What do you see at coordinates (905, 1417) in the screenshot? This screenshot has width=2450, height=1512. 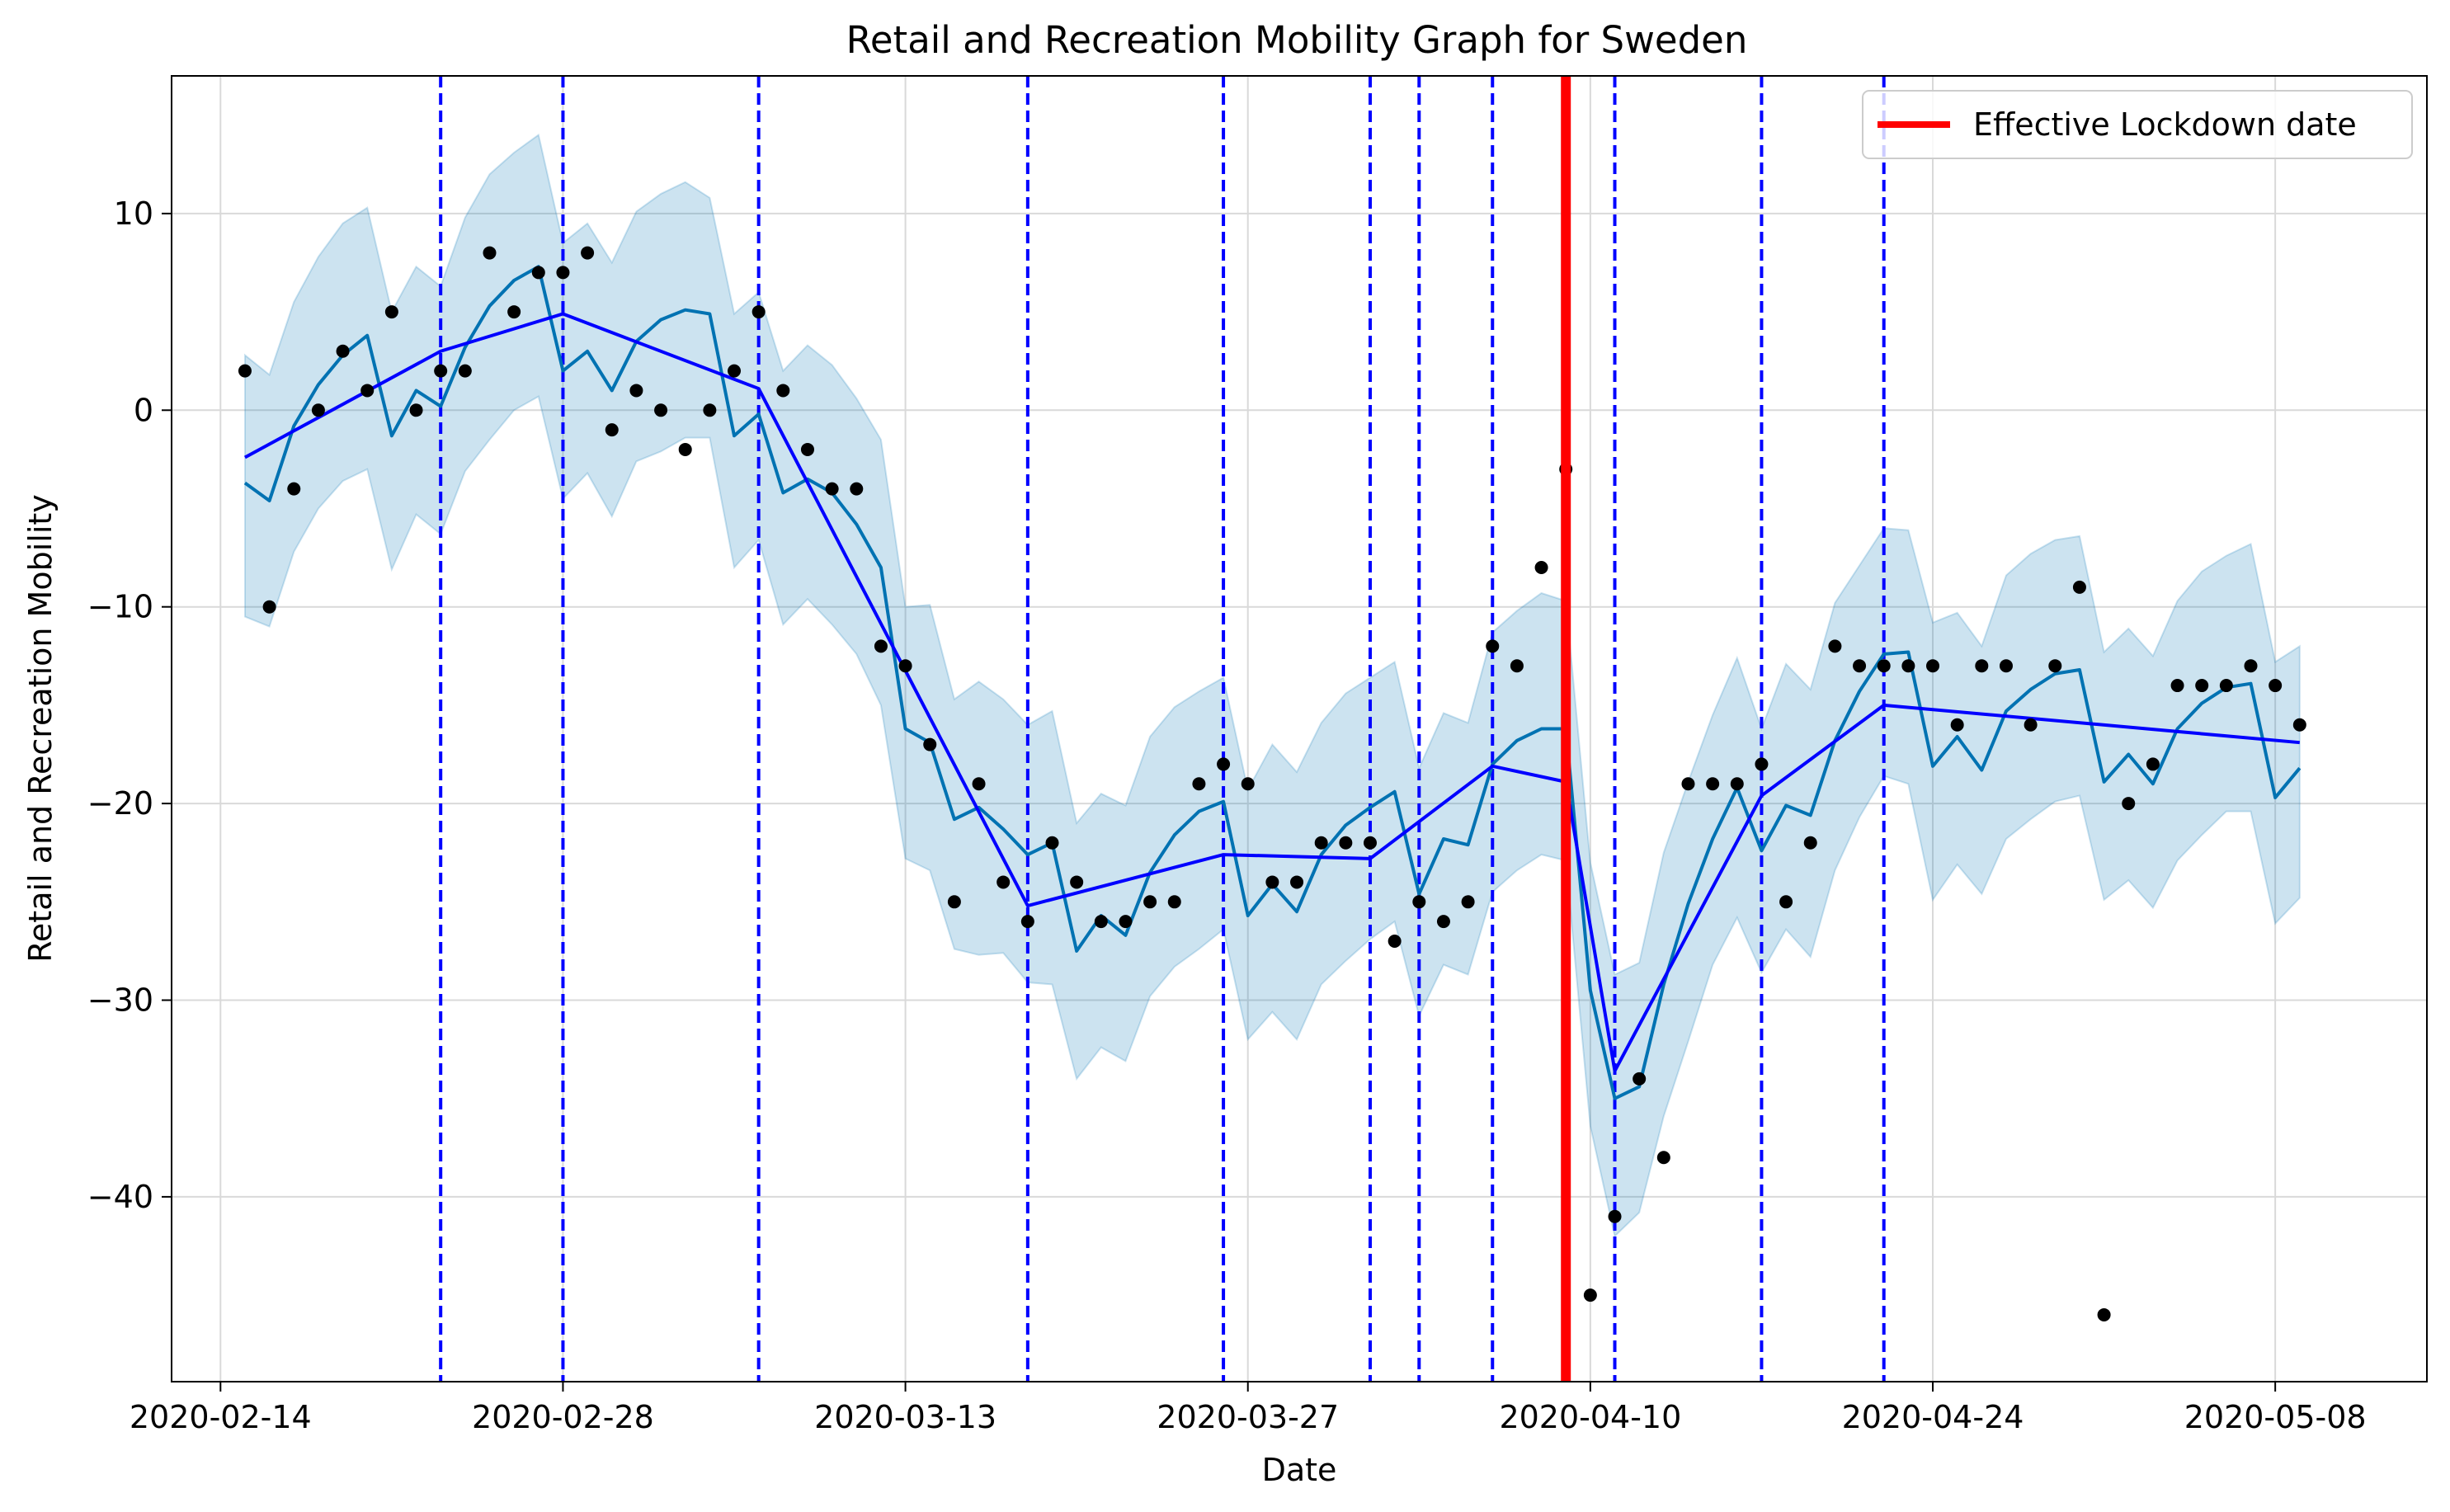 I see `x-tick-label: 2020-03-13` at bounding box center [905, 1417].